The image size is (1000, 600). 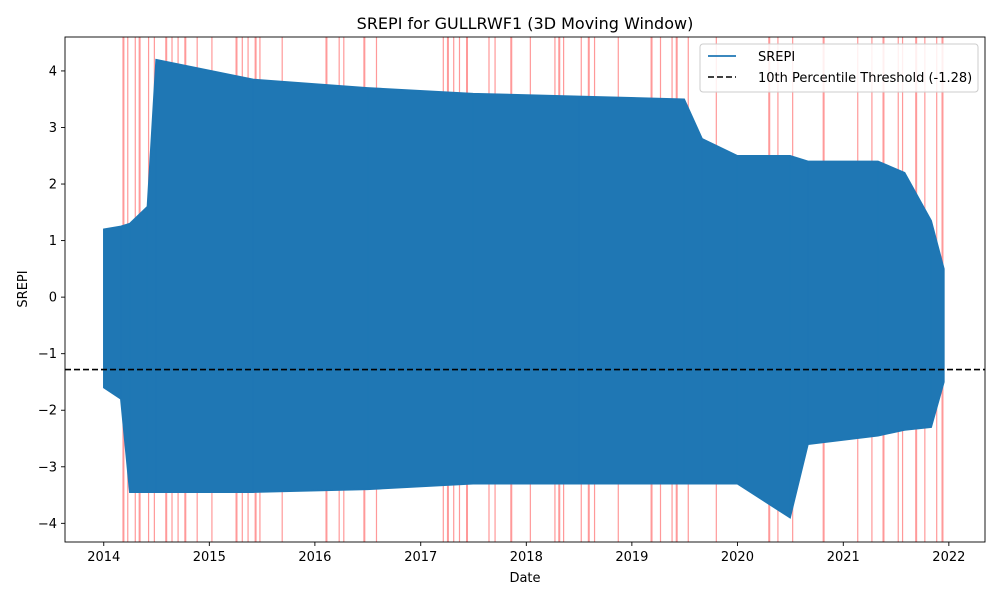 What do you see at coordinates (23, 288) in the screenshot?
I see `y-axis-label: SREPI` at bounding box center [23, 288].